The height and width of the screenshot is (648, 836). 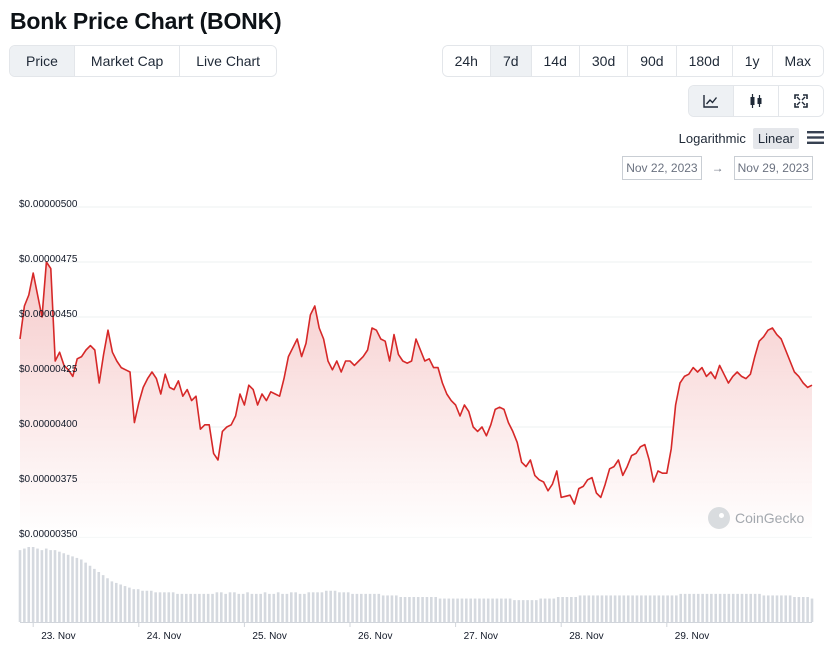 I want to click on linear-scale-option: Linear, so click(x=775, y=138).